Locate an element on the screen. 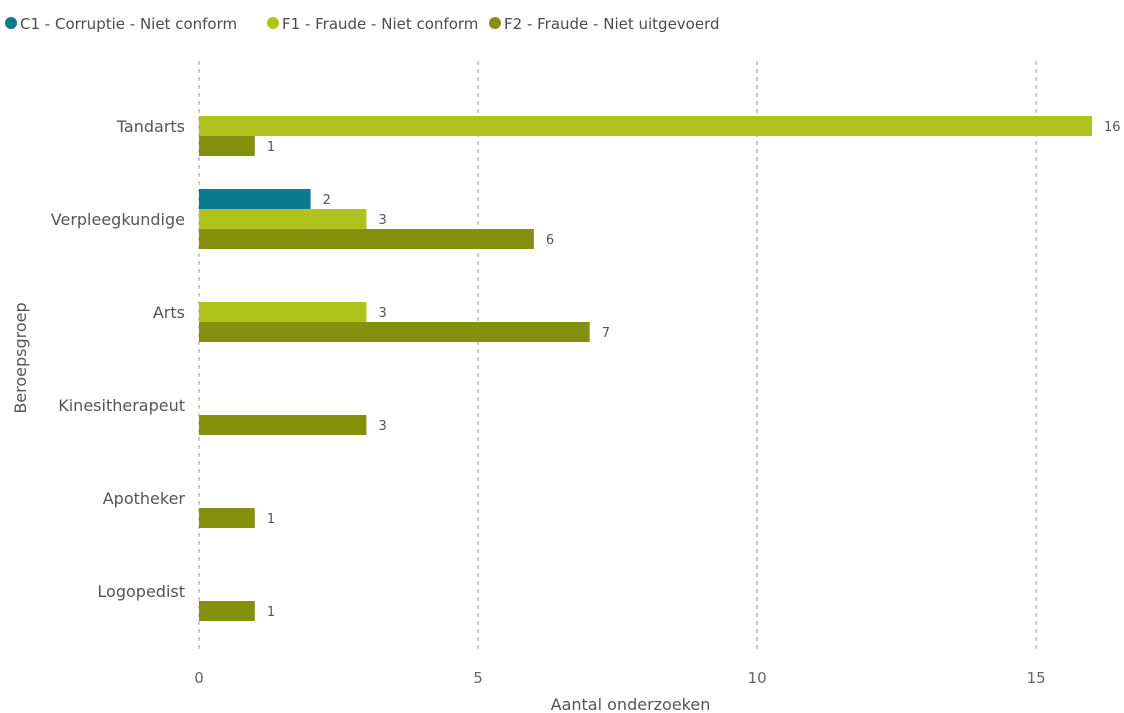  category-label-apotheker: Apotheker is located at coordinates (144, 498).